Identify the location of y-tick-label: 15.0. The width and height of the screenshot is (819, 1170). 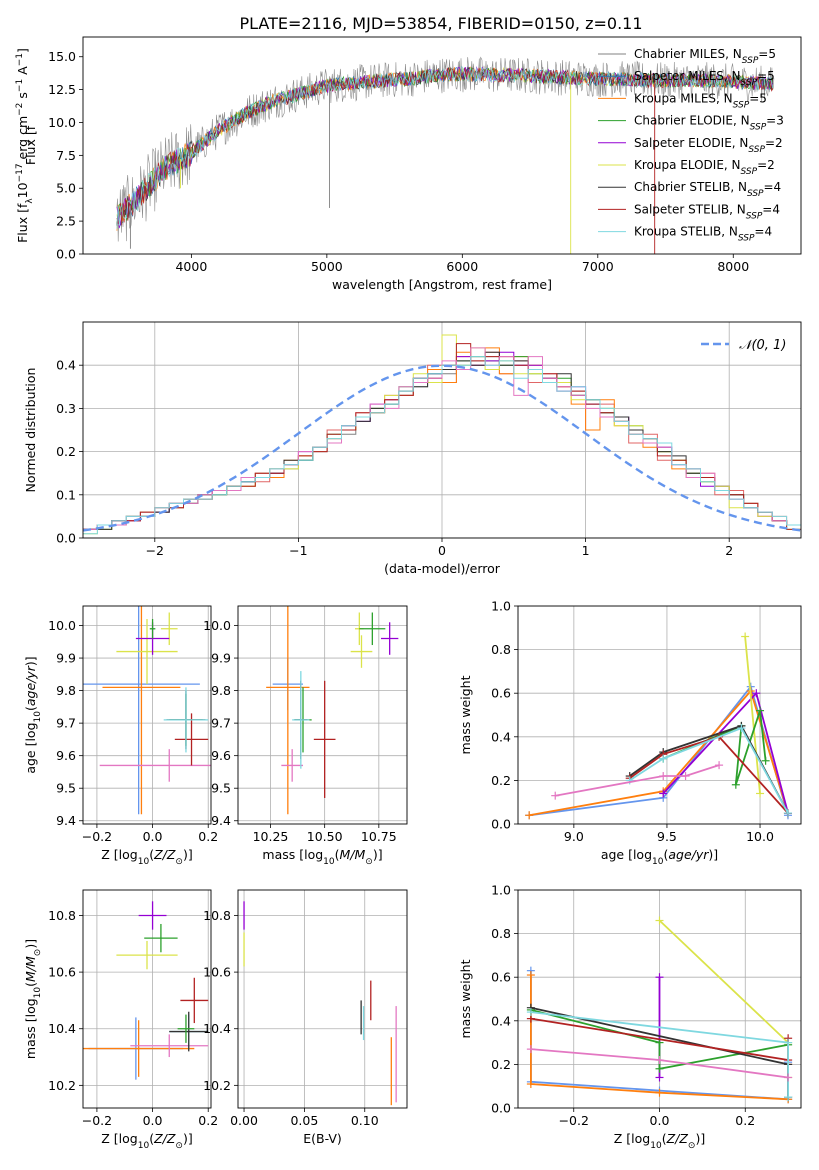
(62, 56).